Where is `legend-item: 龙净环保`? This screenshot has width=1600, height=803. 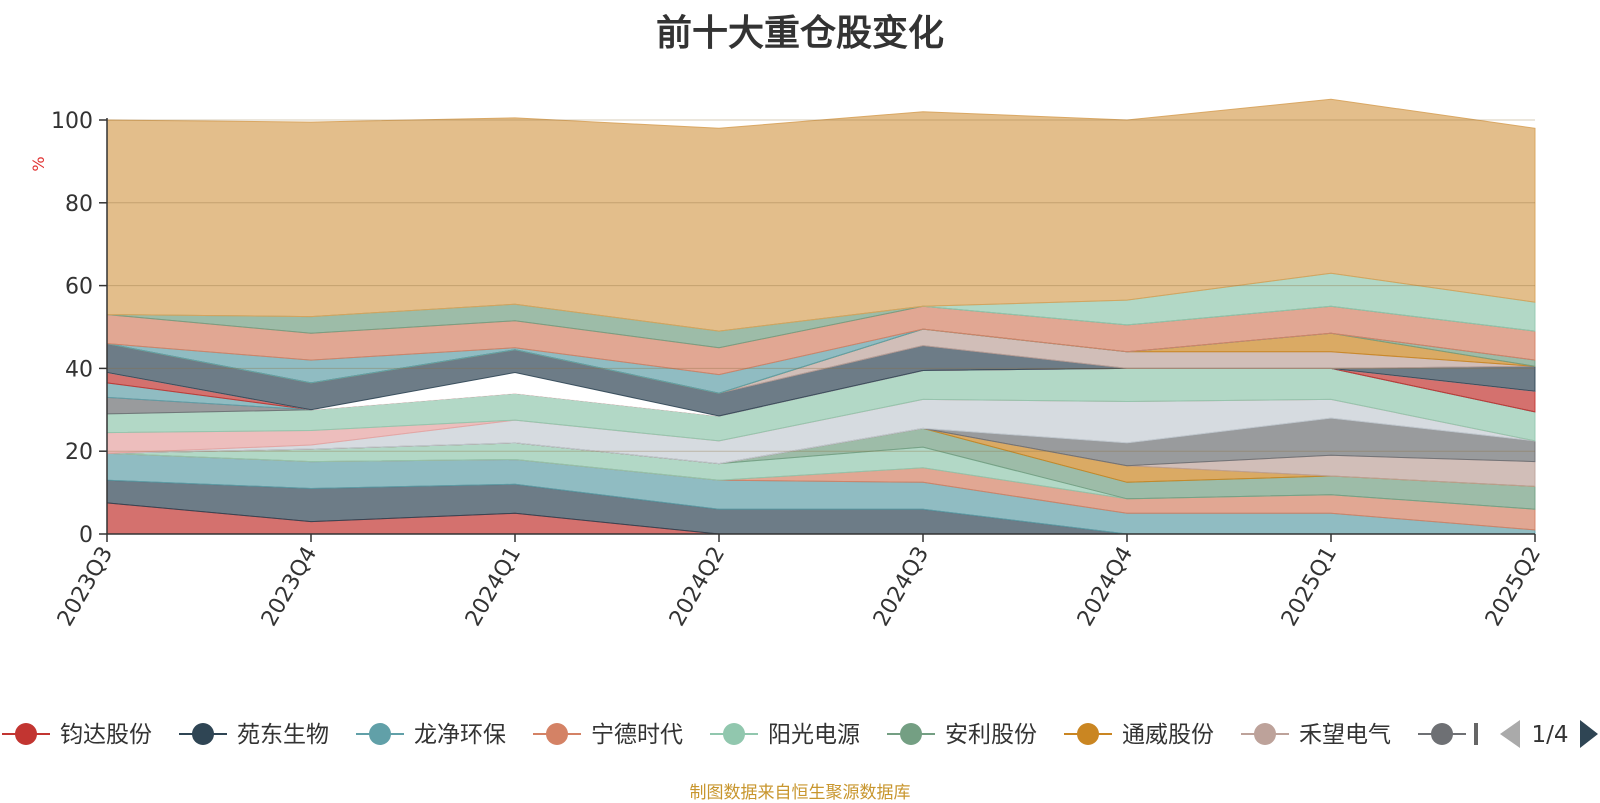 legend-item: 龙净环保 is located at coordinates (431, 735).